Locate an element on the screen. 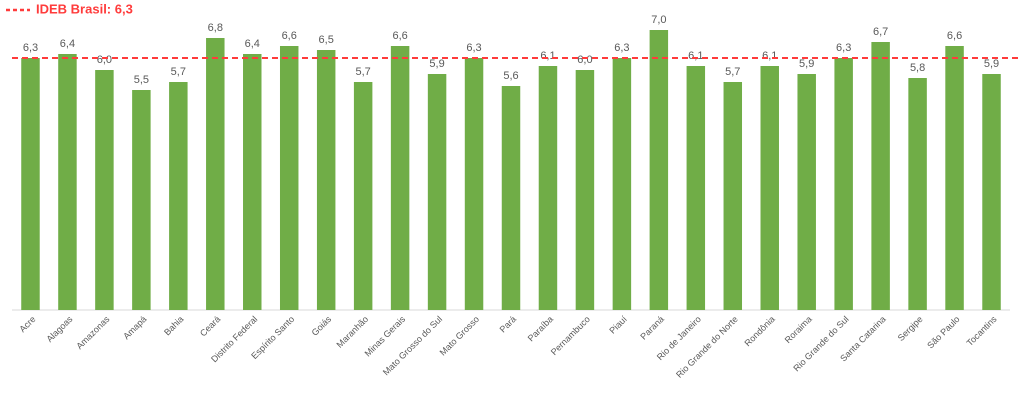 The height and width of the screenshot is (414, 1024). value-label: 5,8 is located at coordinates (917, 68).